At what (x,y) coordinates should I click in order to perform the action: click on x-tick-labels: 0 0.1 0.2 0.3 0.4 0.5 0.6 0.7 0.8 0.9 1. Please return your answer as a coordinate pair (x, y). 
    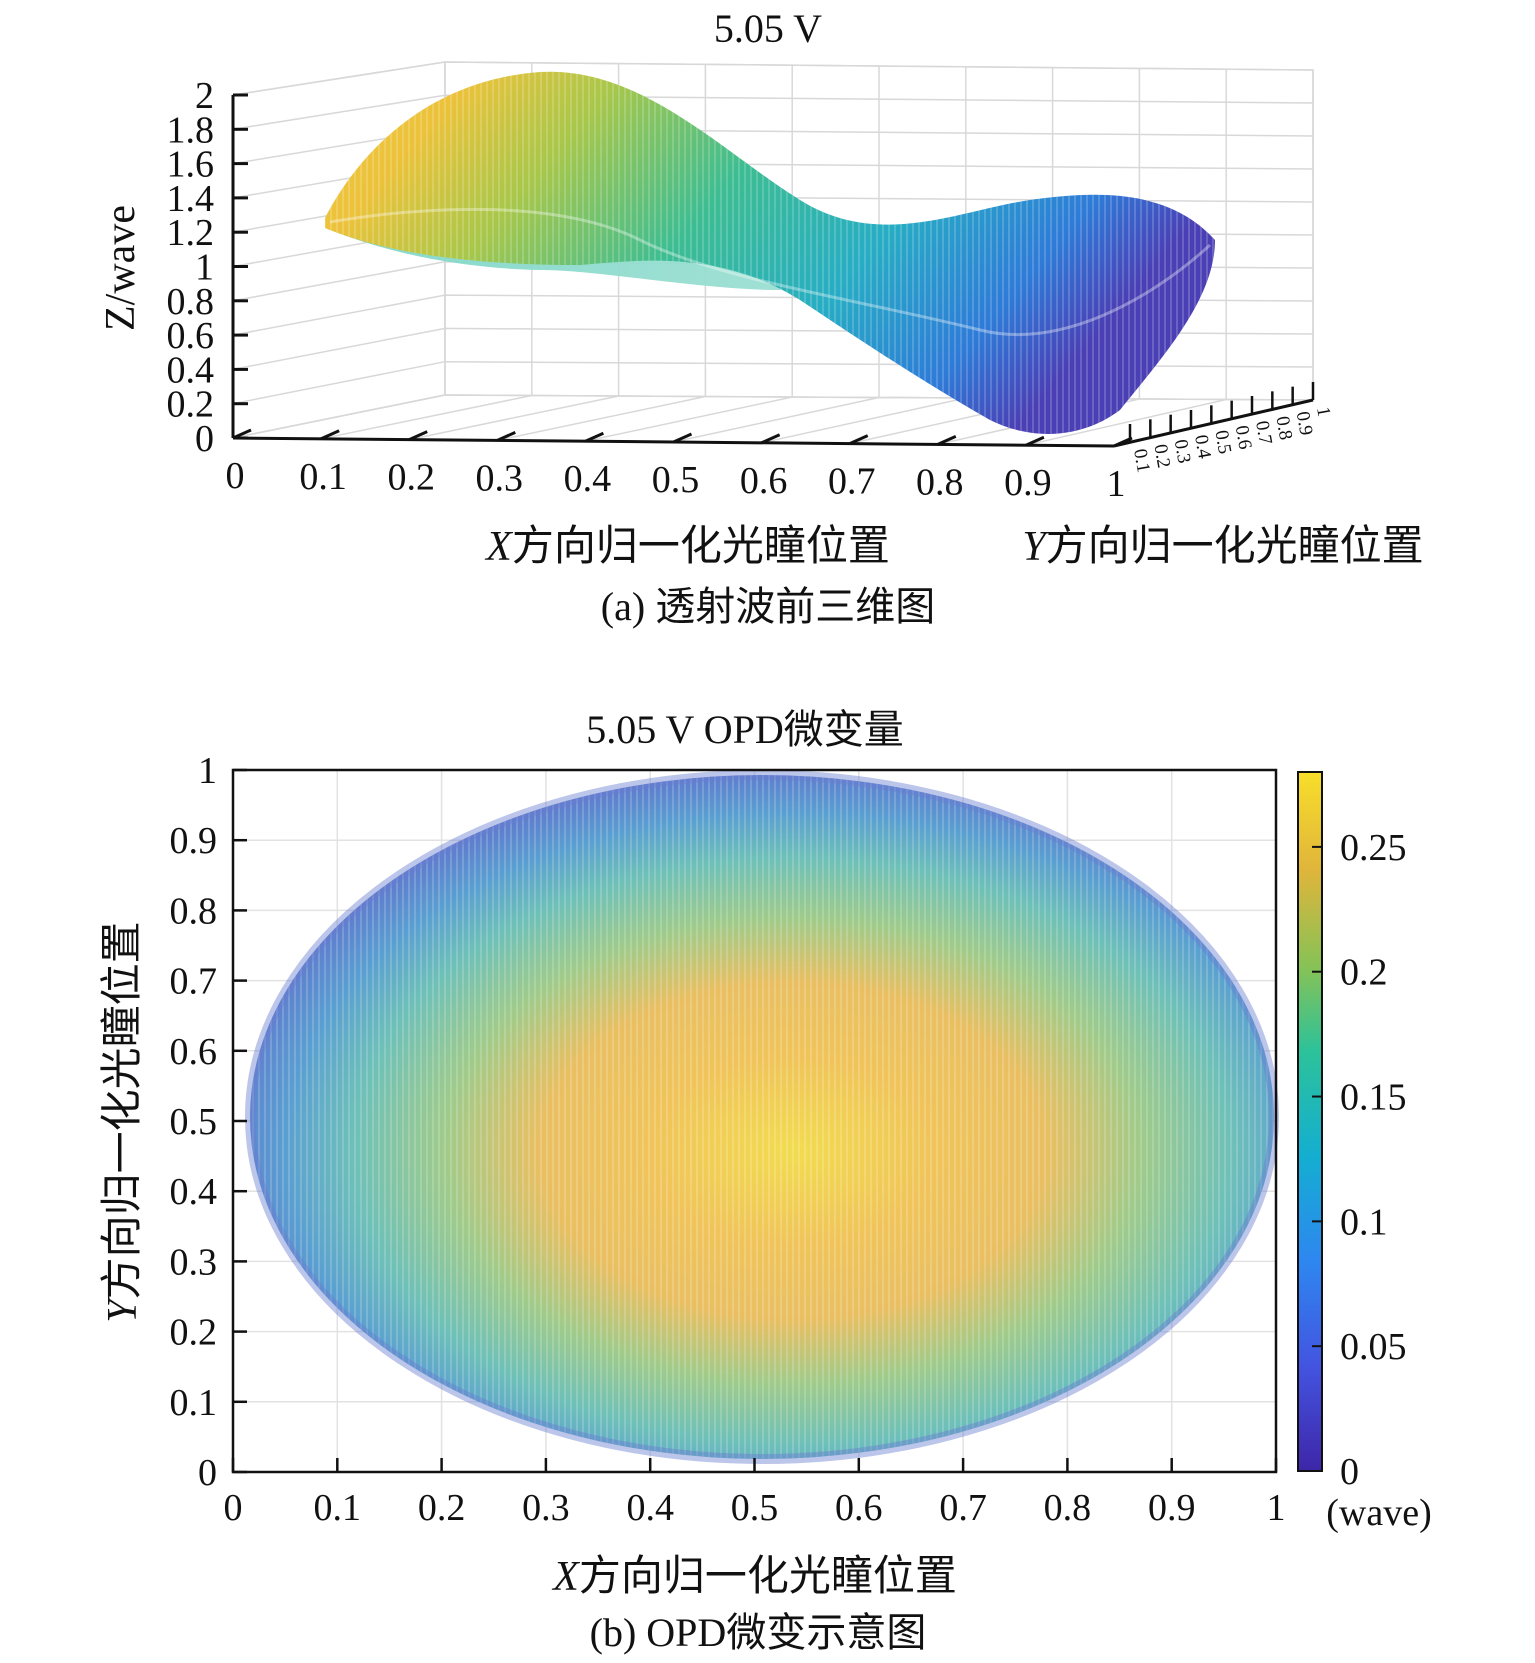
    Looking at the image, I should click on (679, 466).